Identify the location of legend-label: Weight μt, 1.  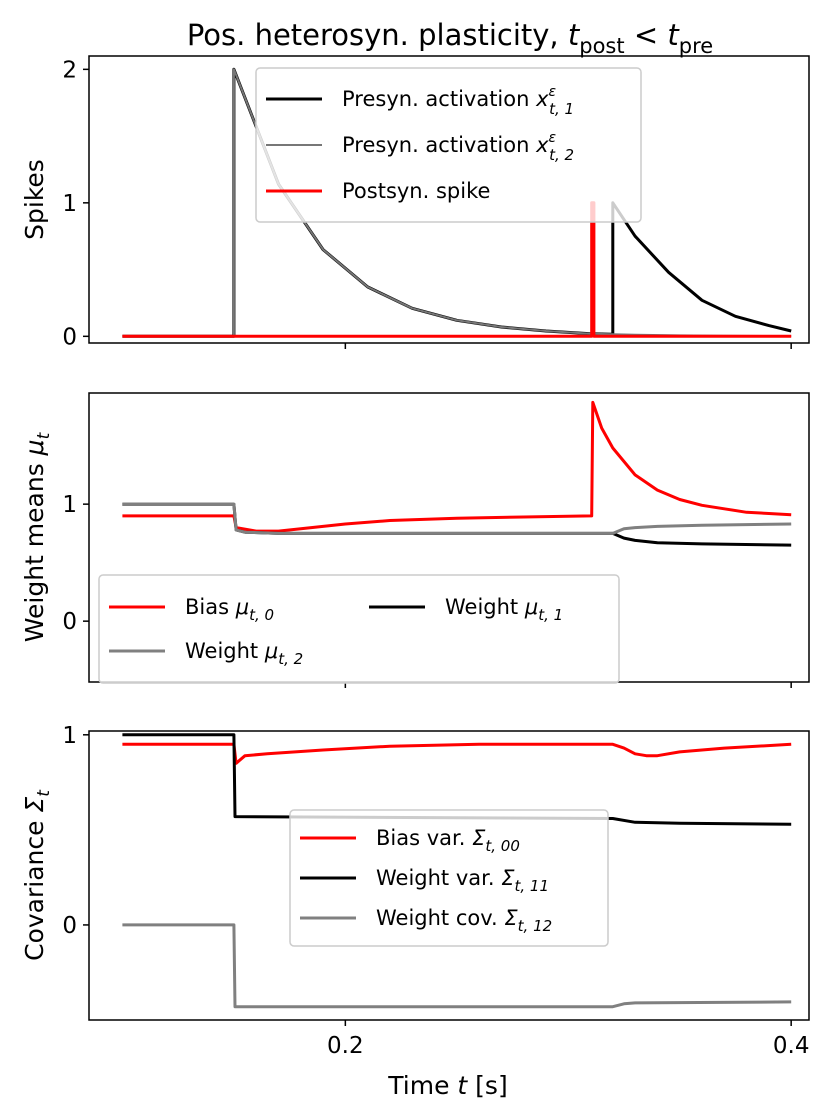
(504, 609).